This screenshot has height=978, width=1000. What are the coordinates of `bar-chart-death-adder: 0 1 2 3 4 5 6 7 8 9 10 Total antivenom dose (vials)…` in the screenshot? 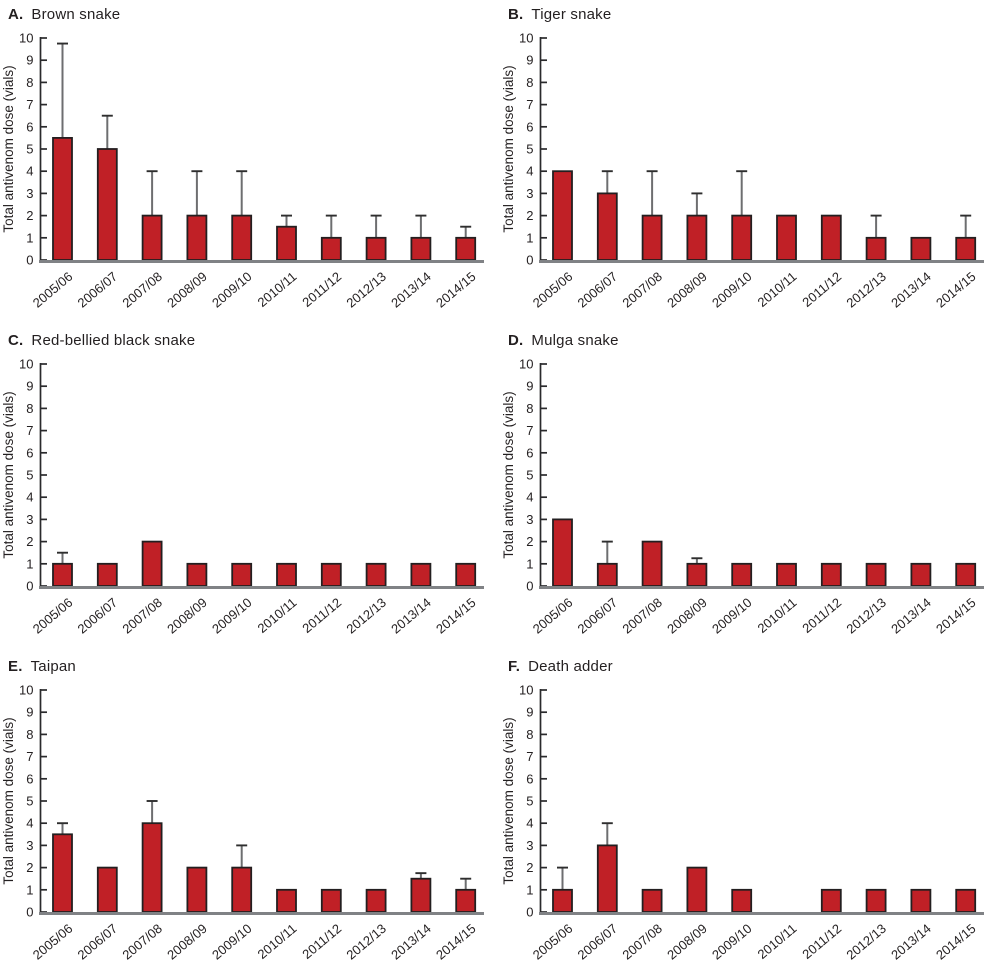 It's located at (742, 823).